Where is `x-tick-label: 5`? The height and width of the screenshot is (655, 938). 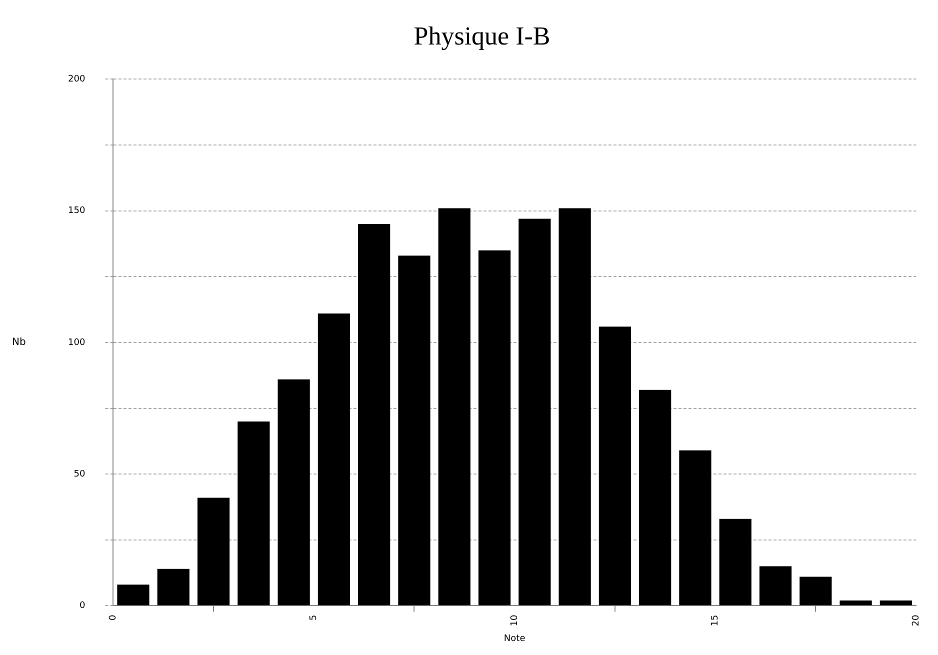
x-tick-label: 5 is located at coordinates (314, 617).